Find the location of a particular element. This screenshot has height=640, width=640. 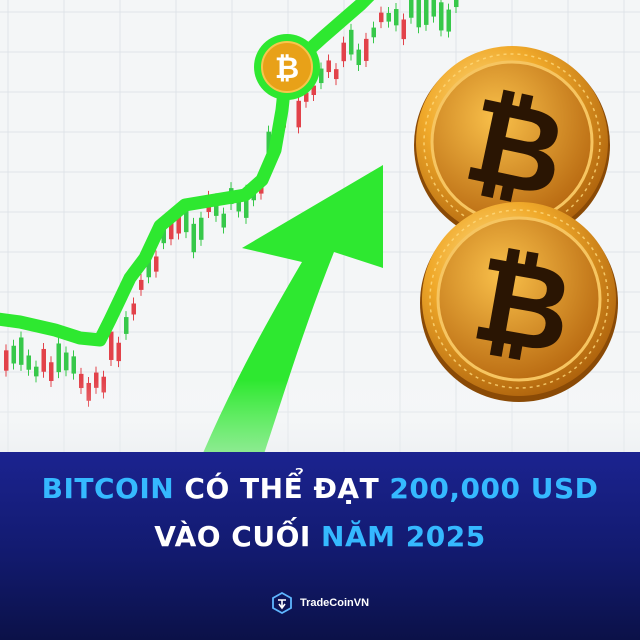

gold-bitcoin-coin-bottom: ₿ is located at coordinates (519, 302).